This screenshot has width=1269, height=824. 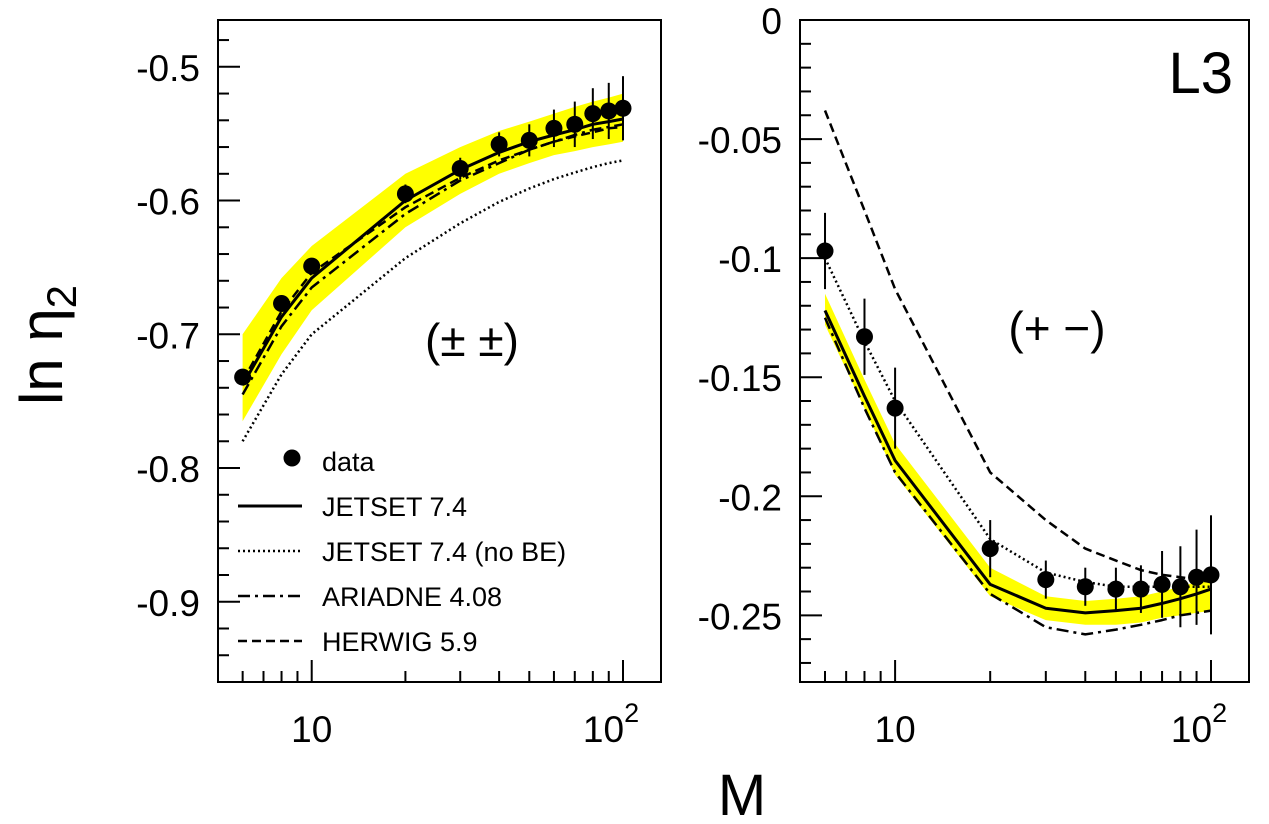 What do you see at coordinates (1200, 73) in the screenshot?
I see `experiment-label: L3` at bounding box center [1200, 73].